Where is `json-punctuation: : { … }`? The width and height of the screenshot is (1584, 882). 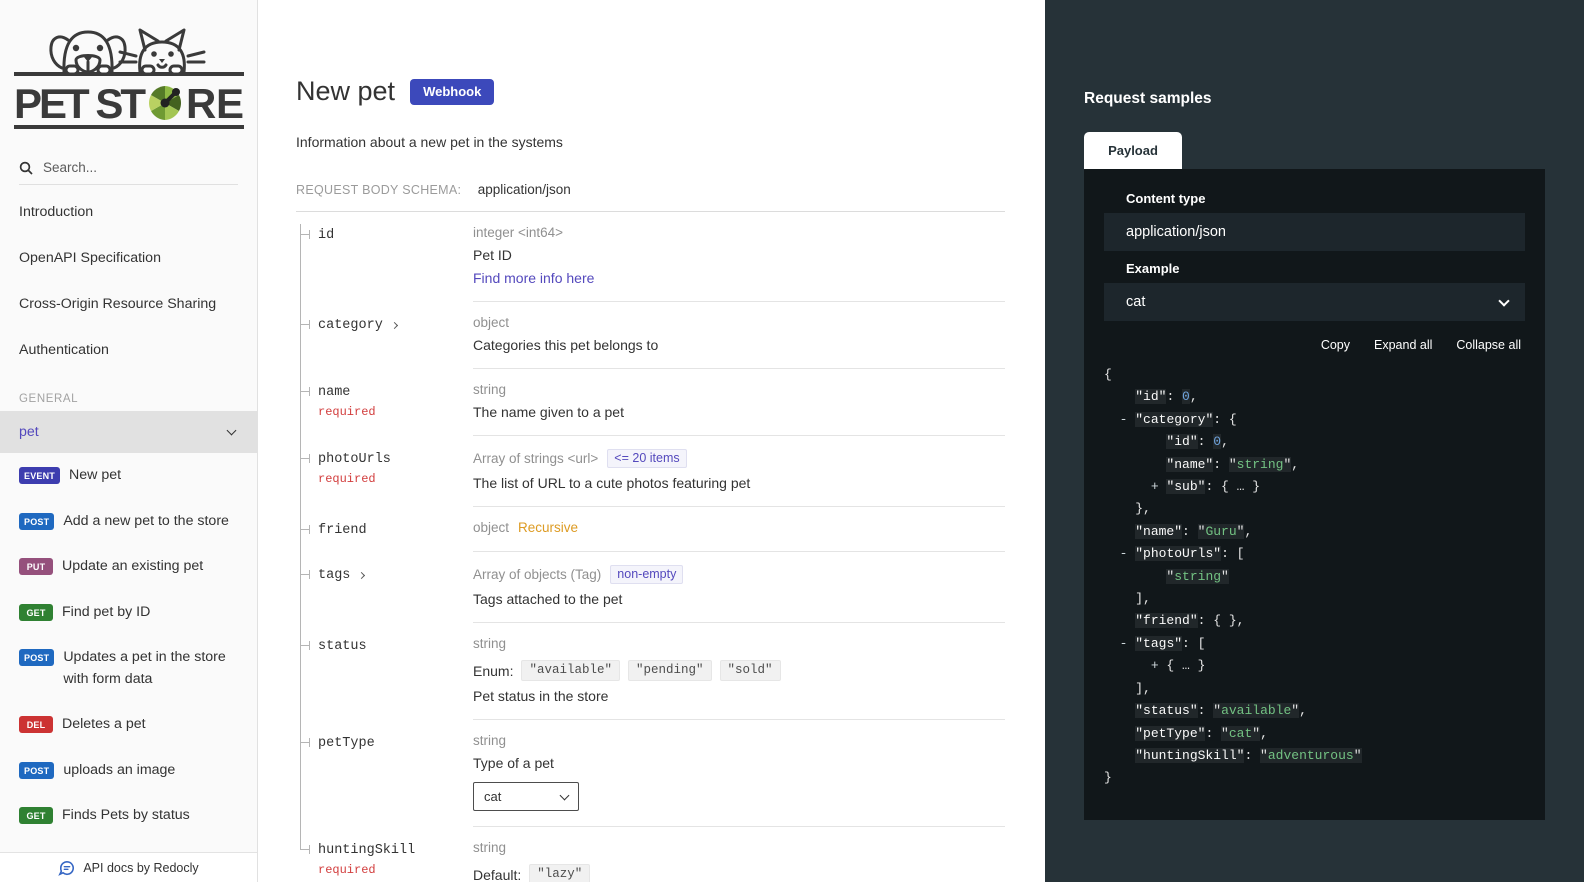
json-punctuation: : { … } is located at coordinates (1233, 487).